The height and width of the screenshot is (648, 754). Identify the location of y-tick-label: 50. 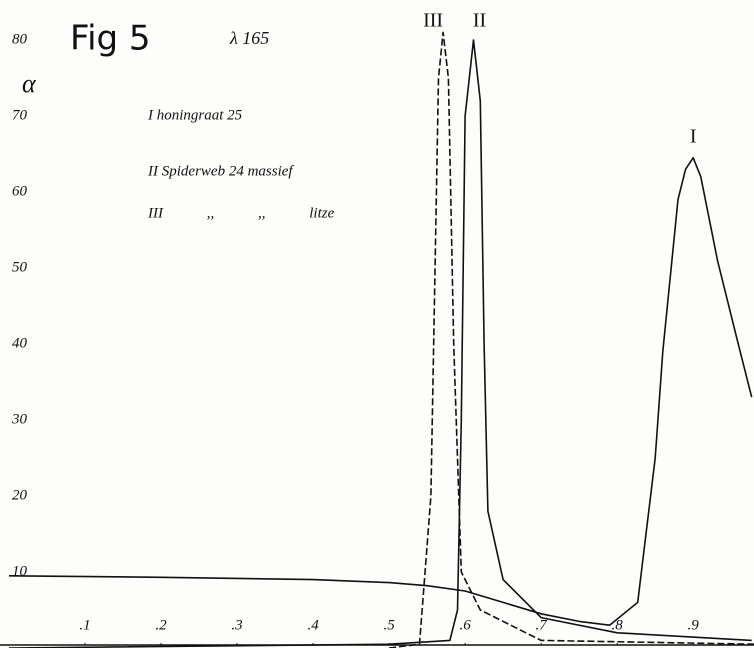
(20, 267).